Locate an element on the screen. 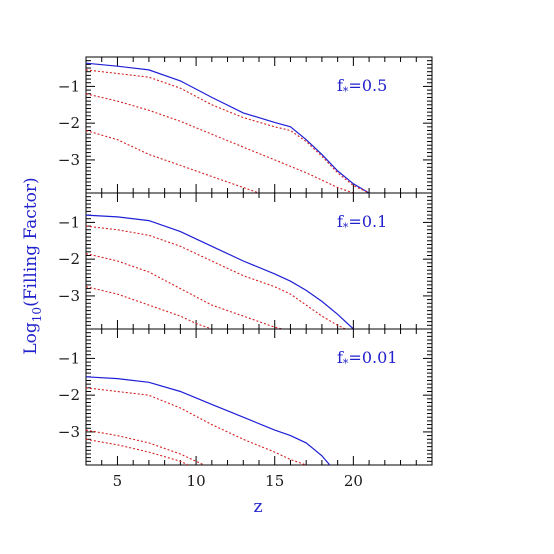 The width and height of the screenshot is (554, 554). y-axis-label-rest: (Filling Factor) is located at coordinates (31, 242).